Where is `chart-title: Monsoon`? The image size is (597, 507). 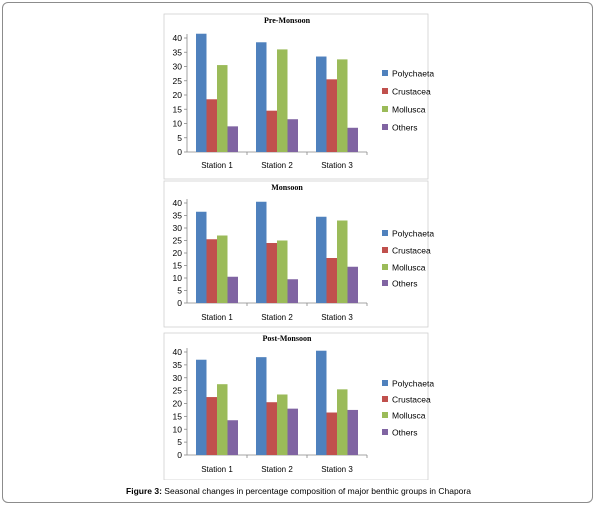 chart-title: Monsoon is located at coordinates (287, 187).